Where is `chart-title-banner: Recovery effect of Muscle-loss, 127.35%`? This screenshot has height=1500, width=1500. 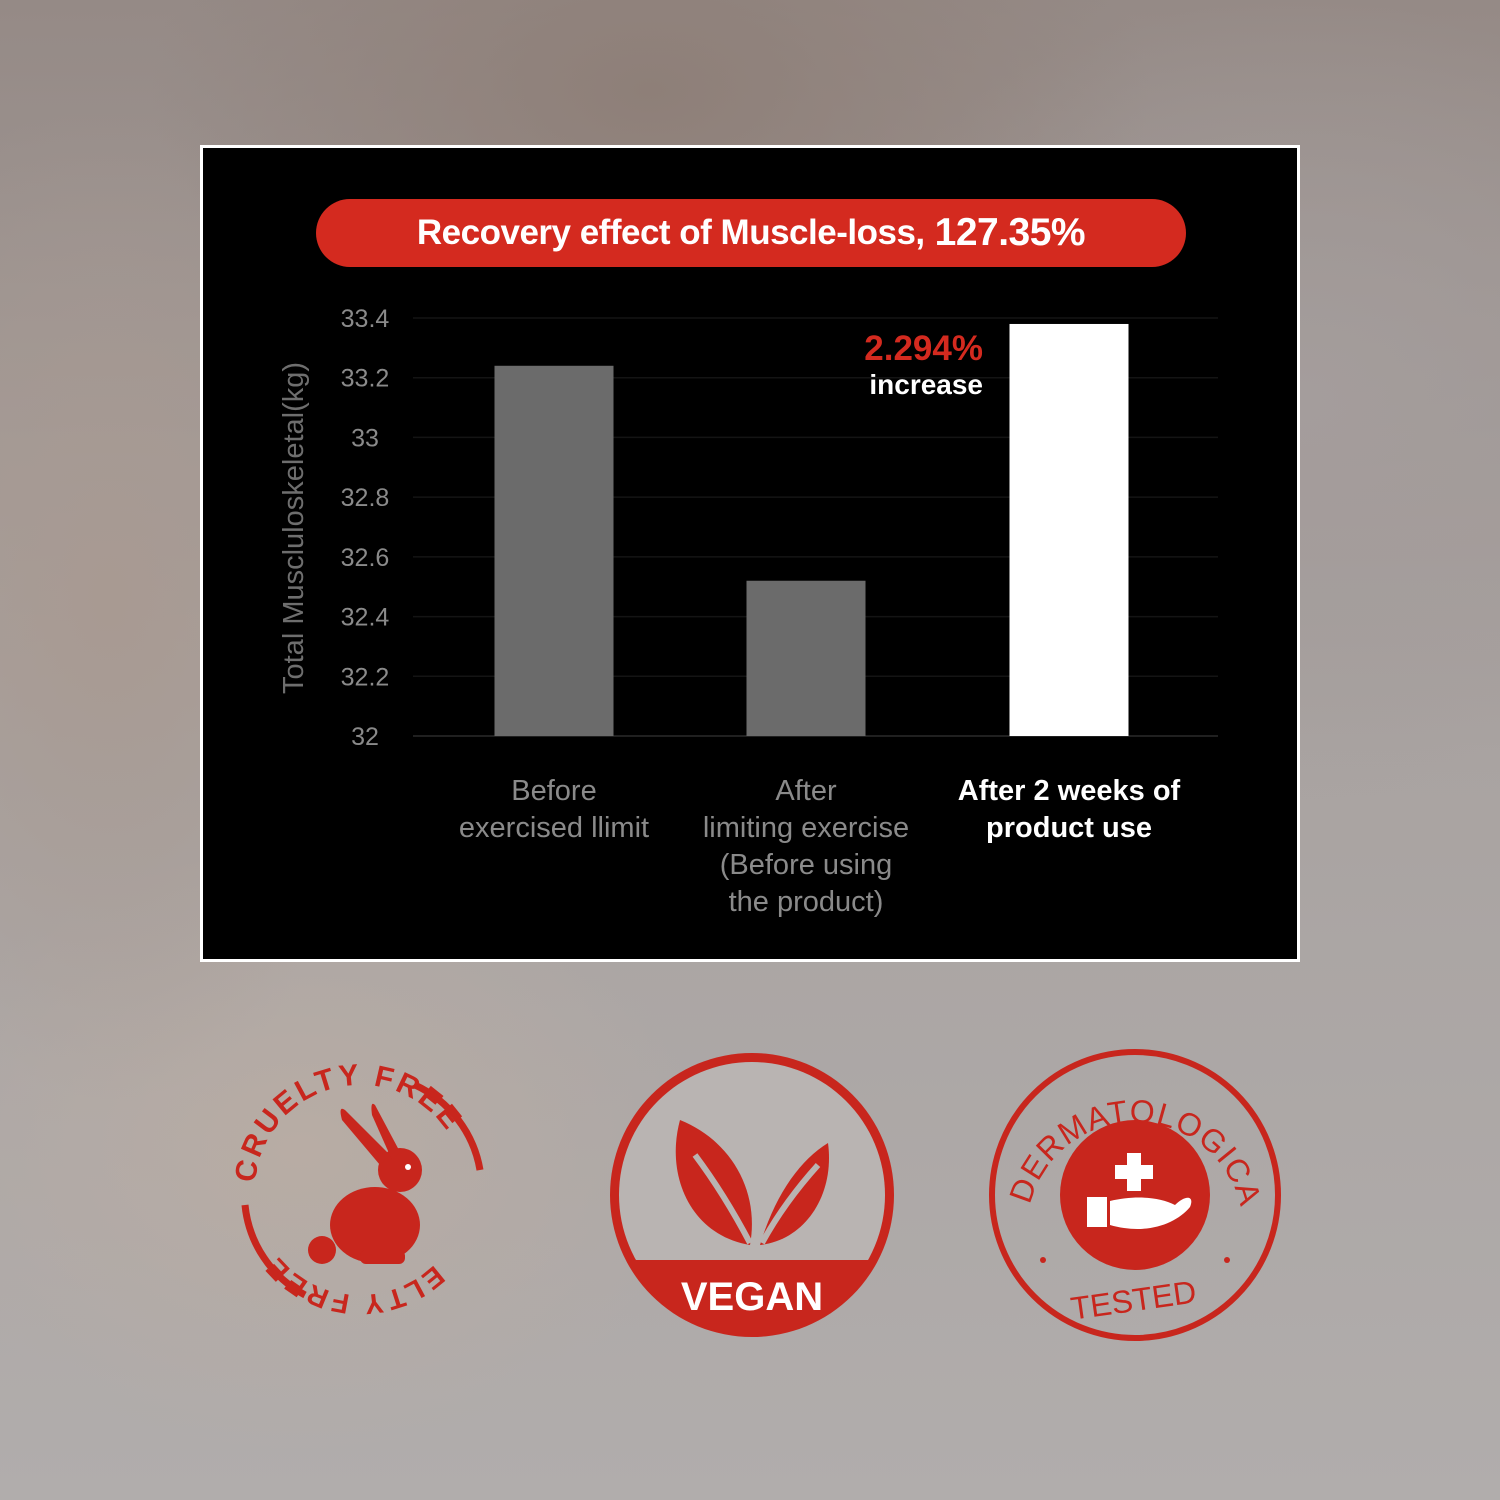
chart-title-banner: Recovery effect of Muscle-loss, 127.35% is located at coordinates (751, 233).